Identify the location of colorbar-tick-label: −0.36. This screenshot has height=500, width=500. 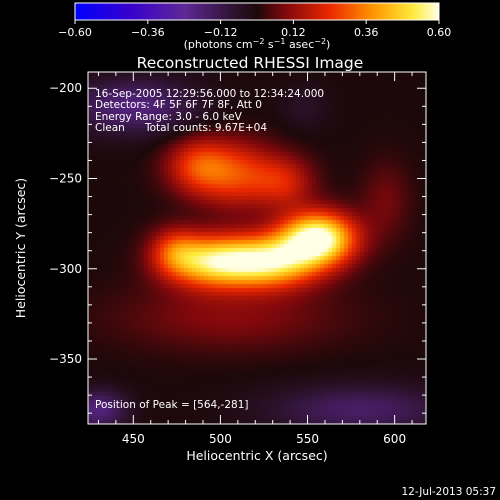
(148, 32).